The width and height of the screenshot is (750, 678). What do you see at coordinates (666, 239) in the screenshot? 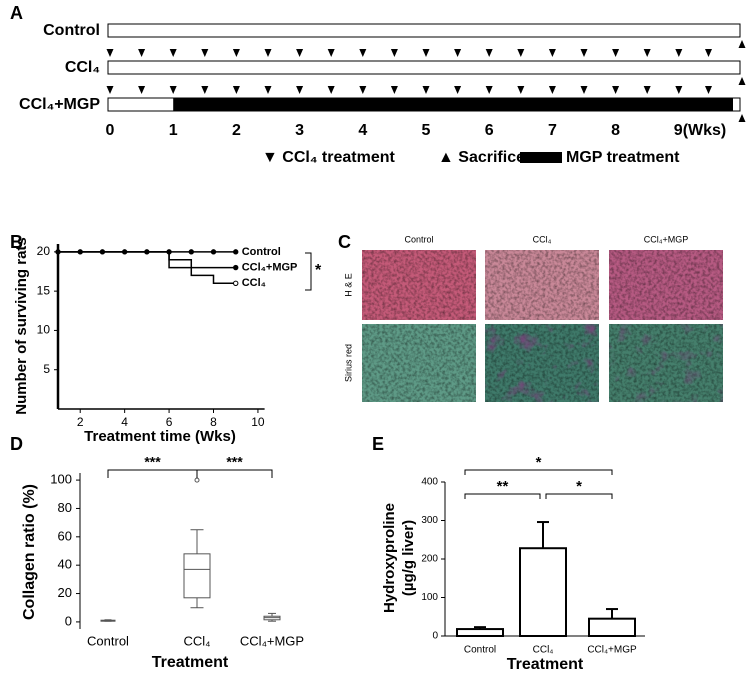
I see `column-label: CCl₄+MGP` at bounding box center [666, 239].